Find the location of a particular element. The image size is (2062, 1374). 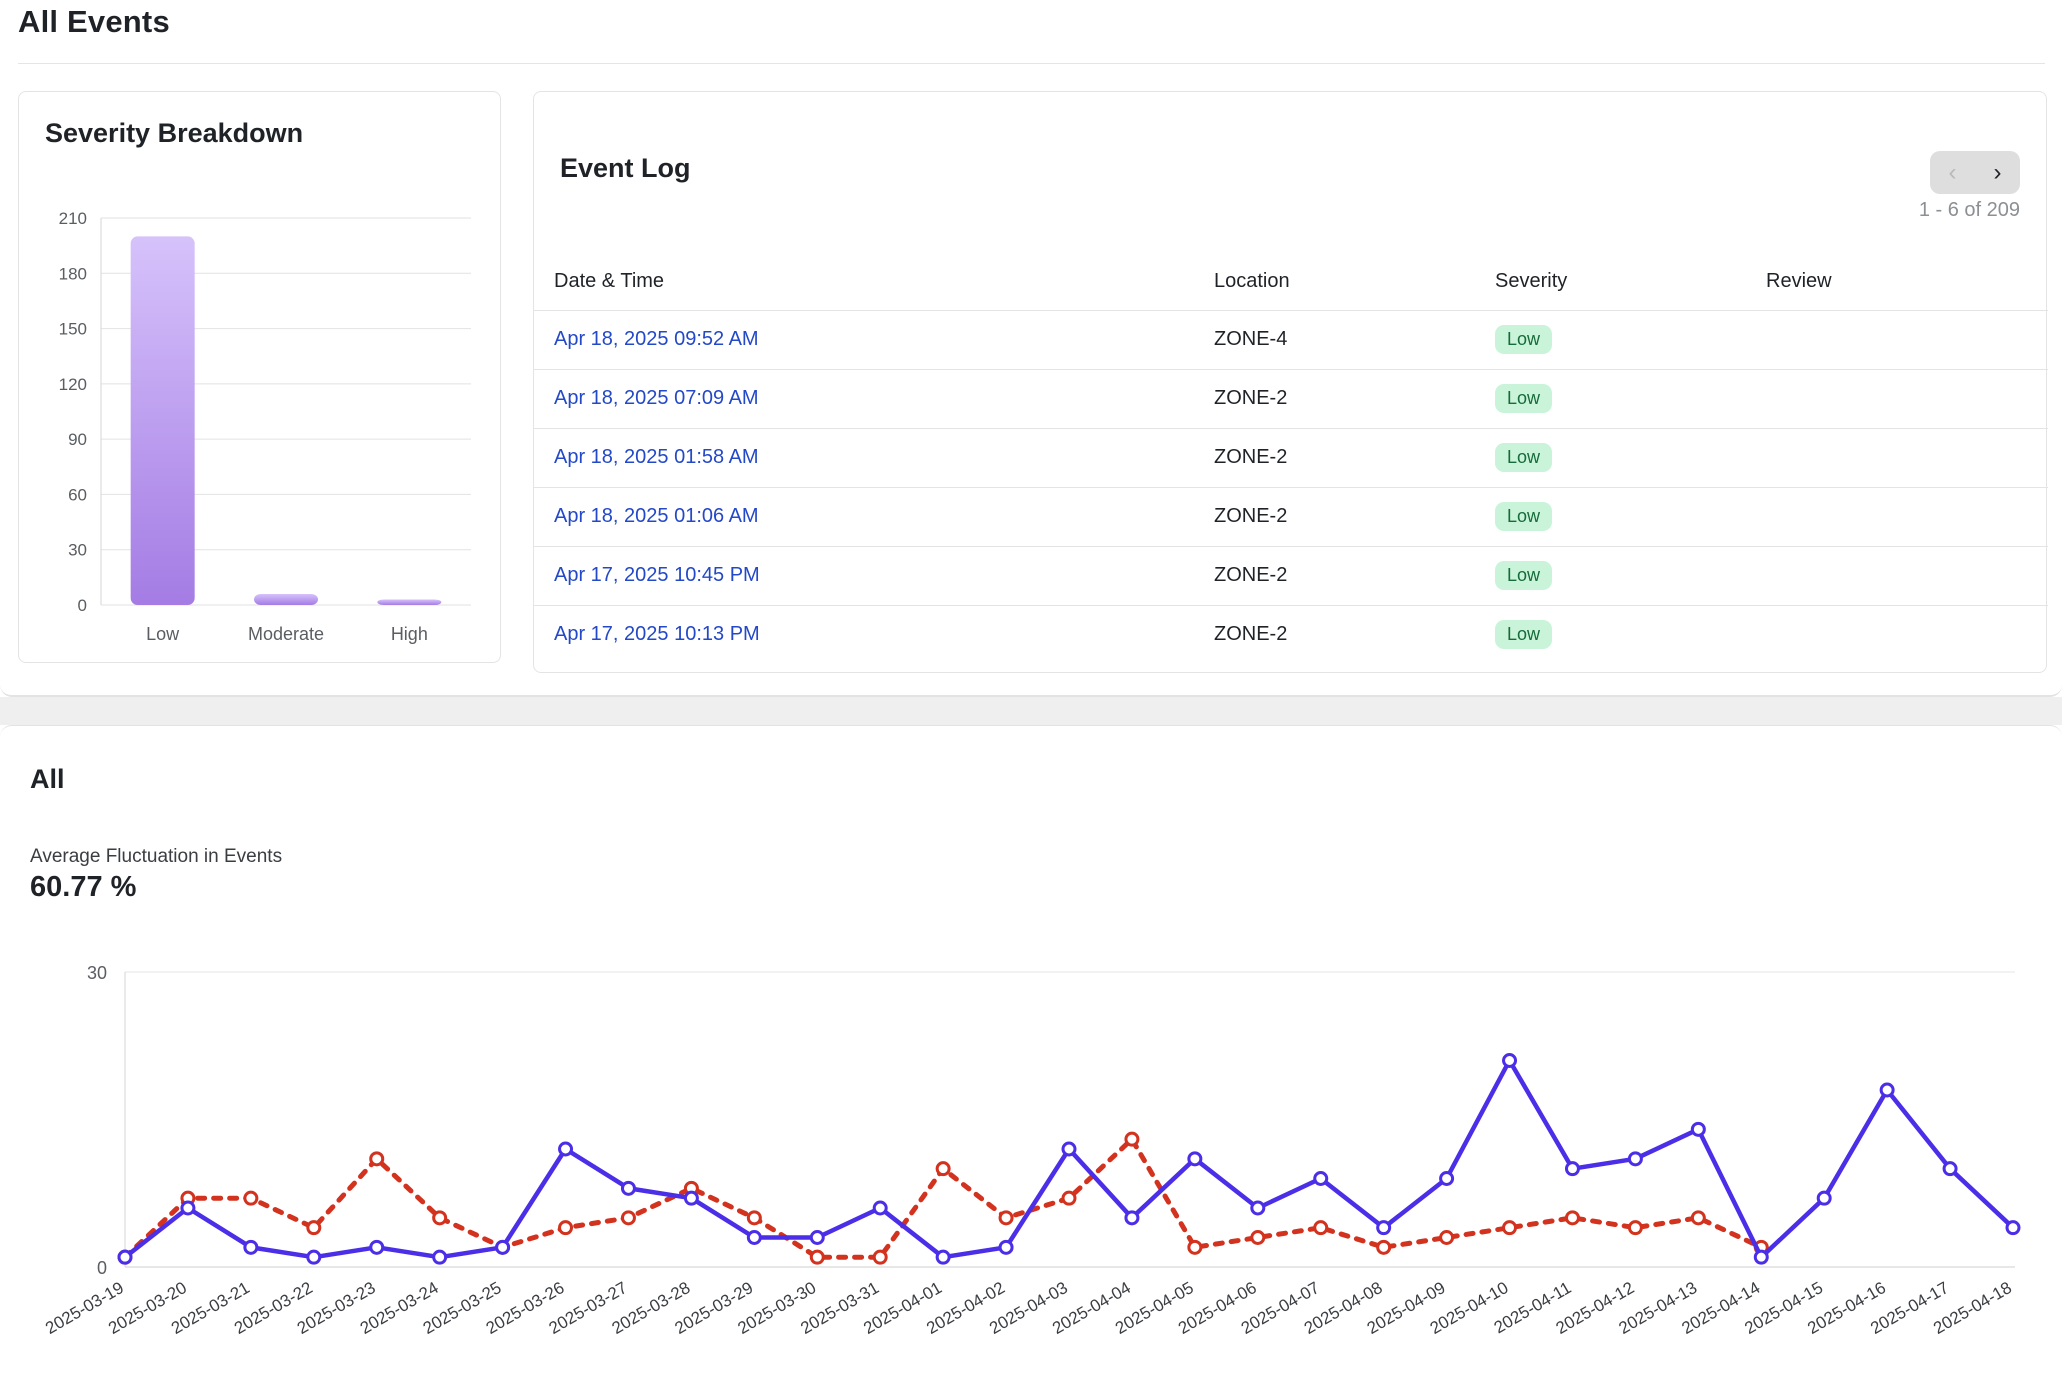

column-header-review: Review is located at coordinates (1907, 282).